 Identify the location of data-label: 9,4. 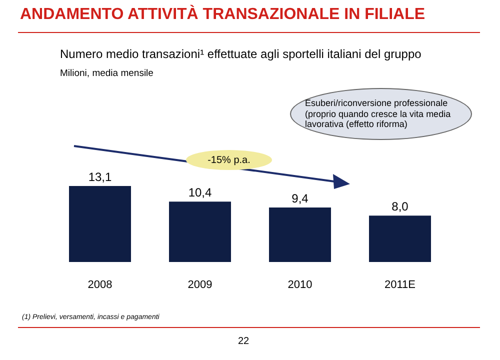
(300, 198).